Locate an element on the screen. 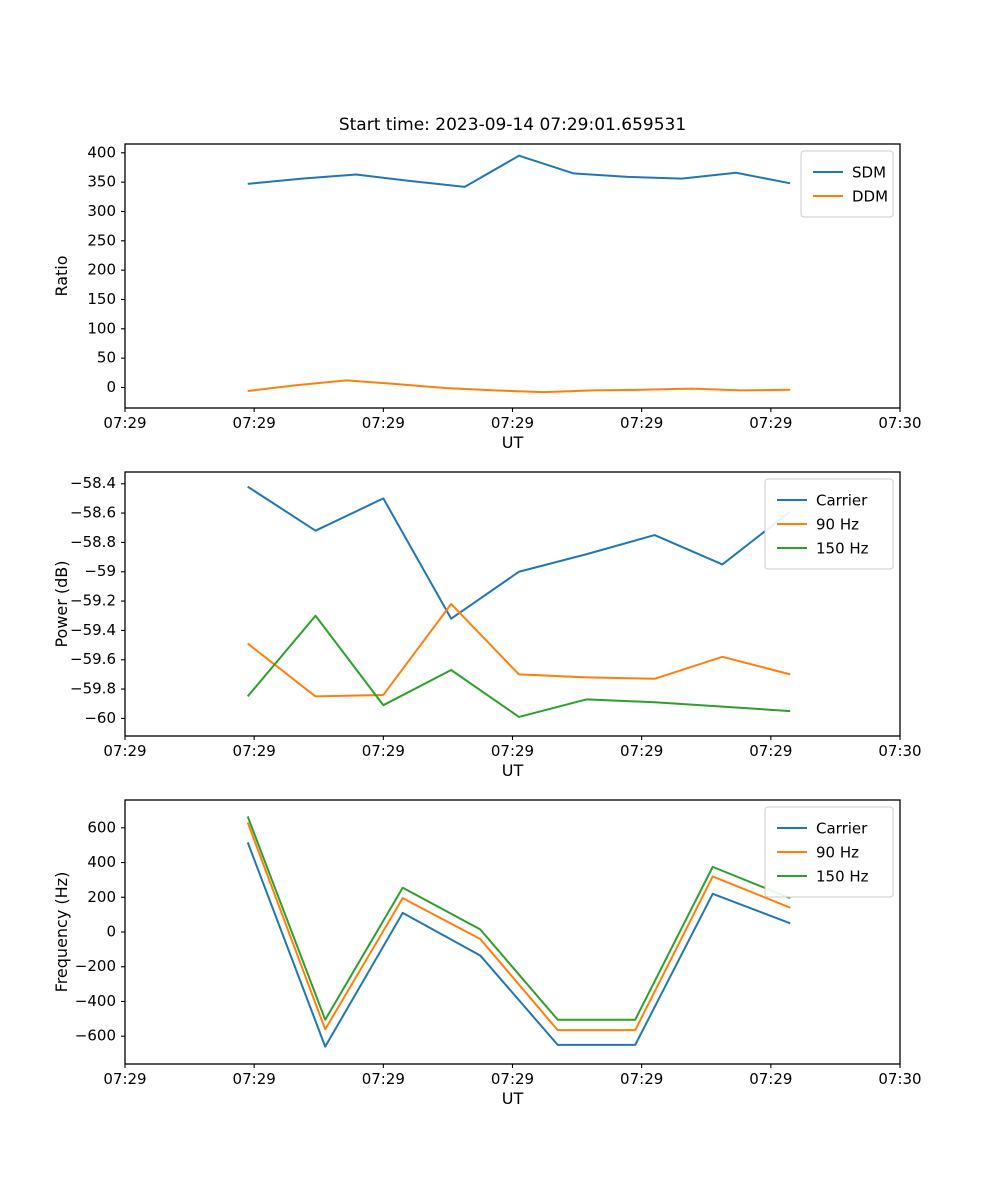 This screenshot has height=1200, width=1000. y-tick-label: −59.2 is located at coordinates (93, 601).